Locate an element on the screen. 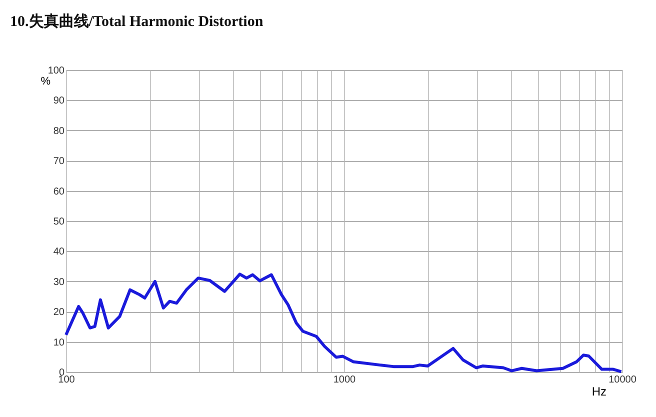  y-tick-label: 100 is located at coordinates (56, 71).